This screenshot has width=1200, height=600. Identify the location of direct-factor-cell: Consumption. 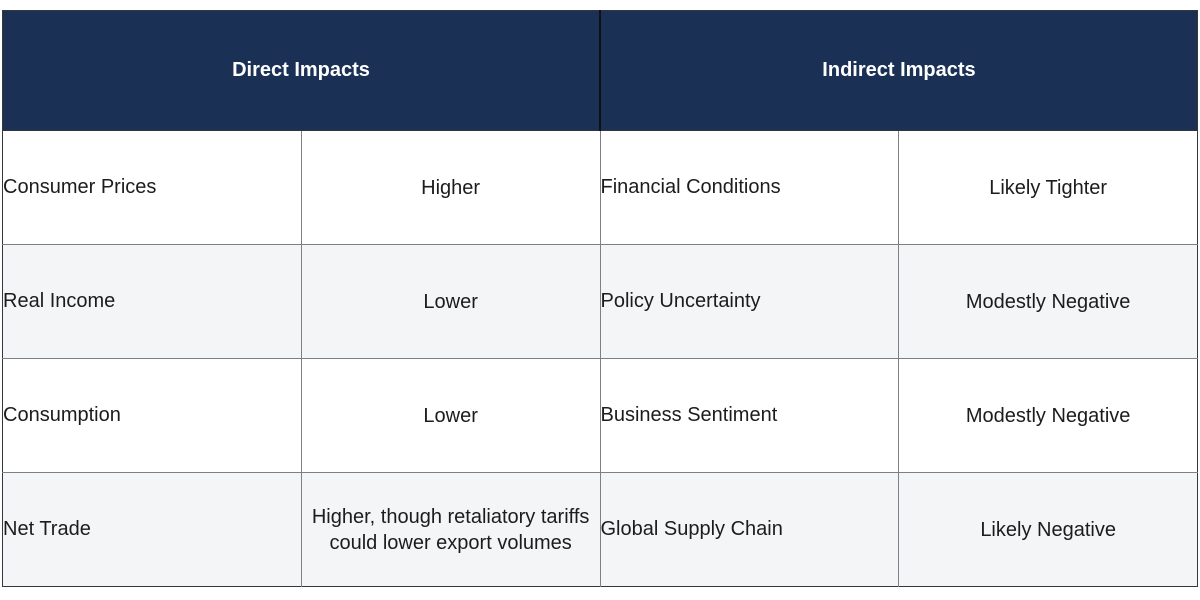
(152, 415).